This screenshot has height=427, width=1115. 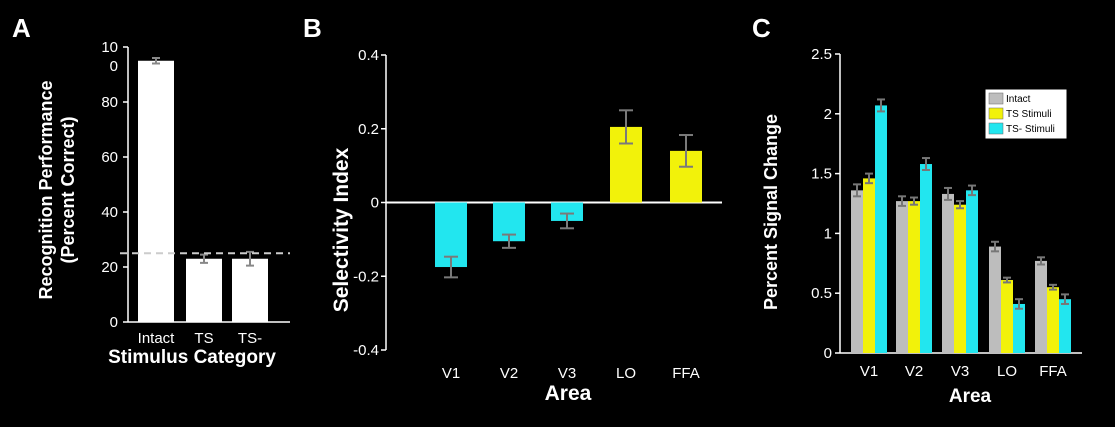 What do you see at coordinates (109, 212) in the screenshot?
I see `panel-a-ytick-label: 40` at bounding box center [109, 212].